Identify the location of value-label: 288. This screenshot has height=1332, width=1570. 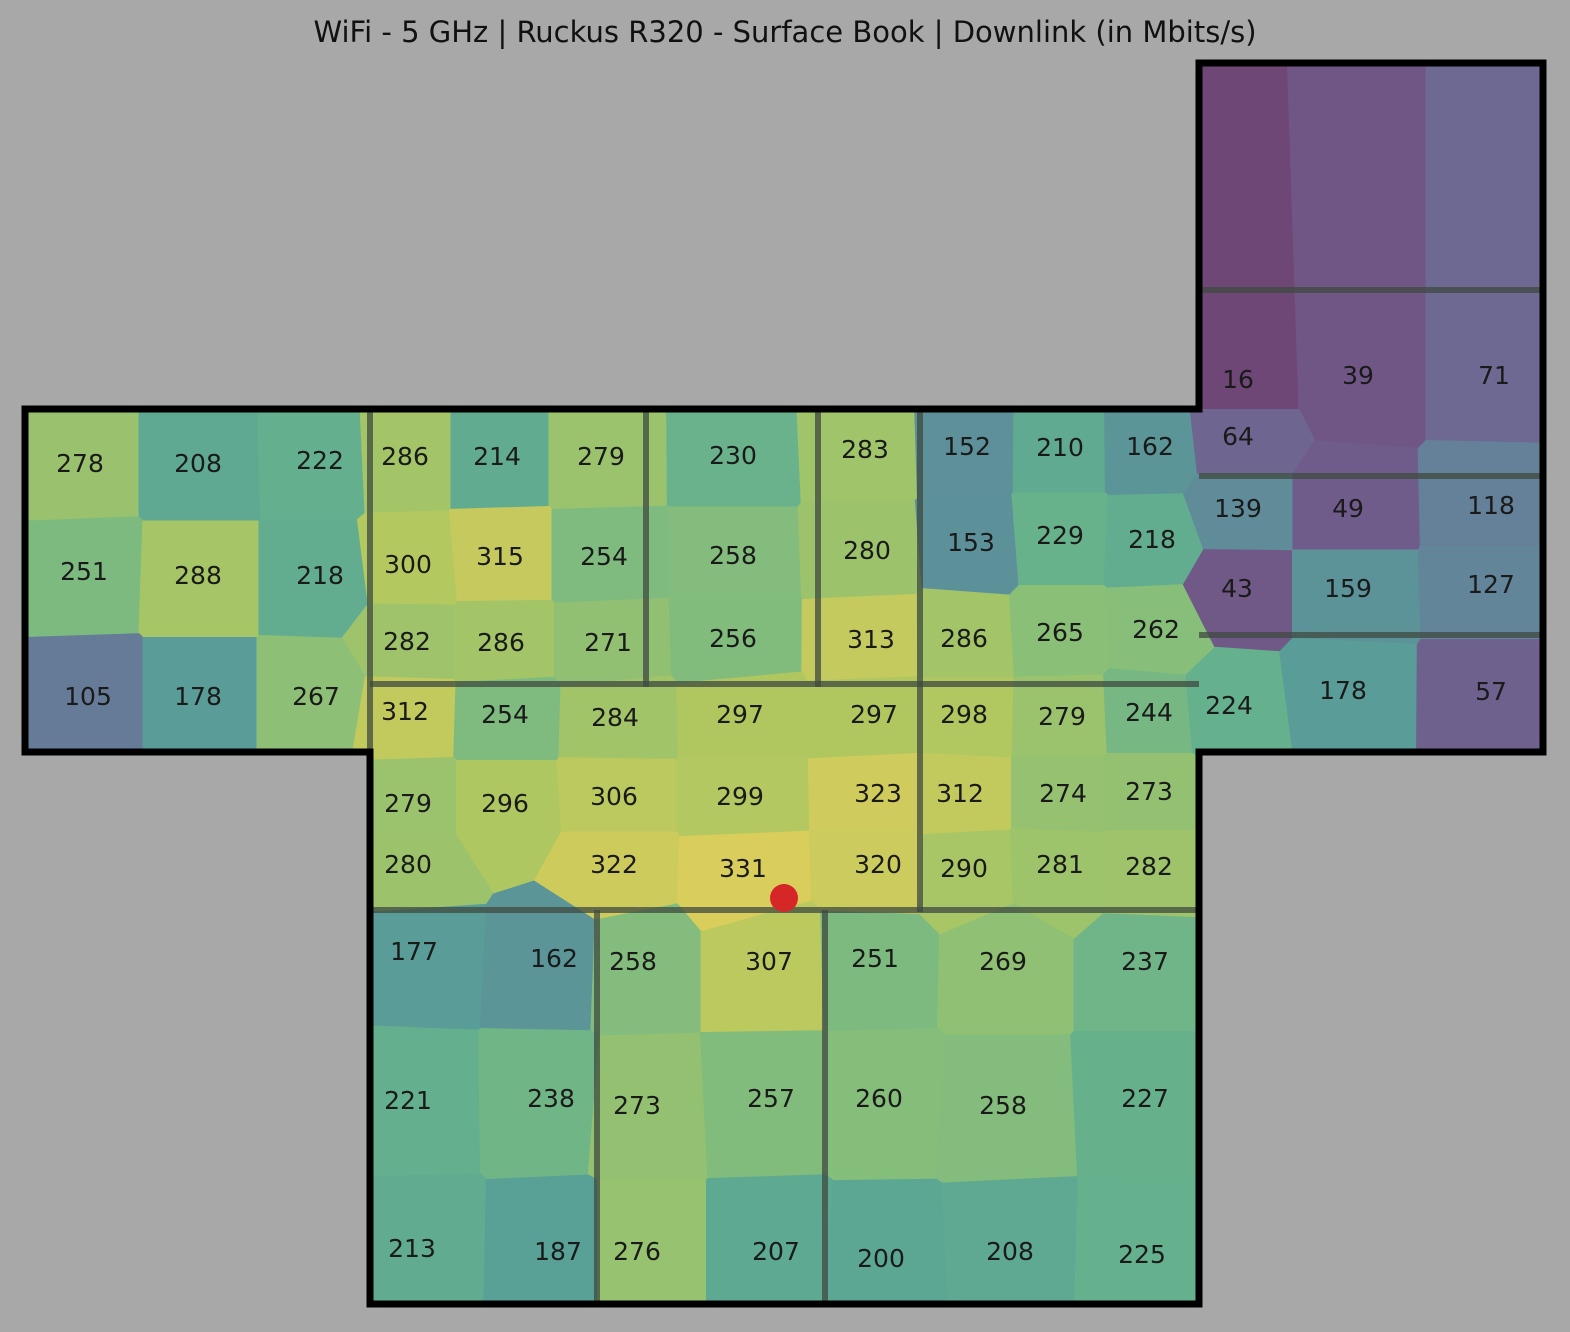
(198, 575).